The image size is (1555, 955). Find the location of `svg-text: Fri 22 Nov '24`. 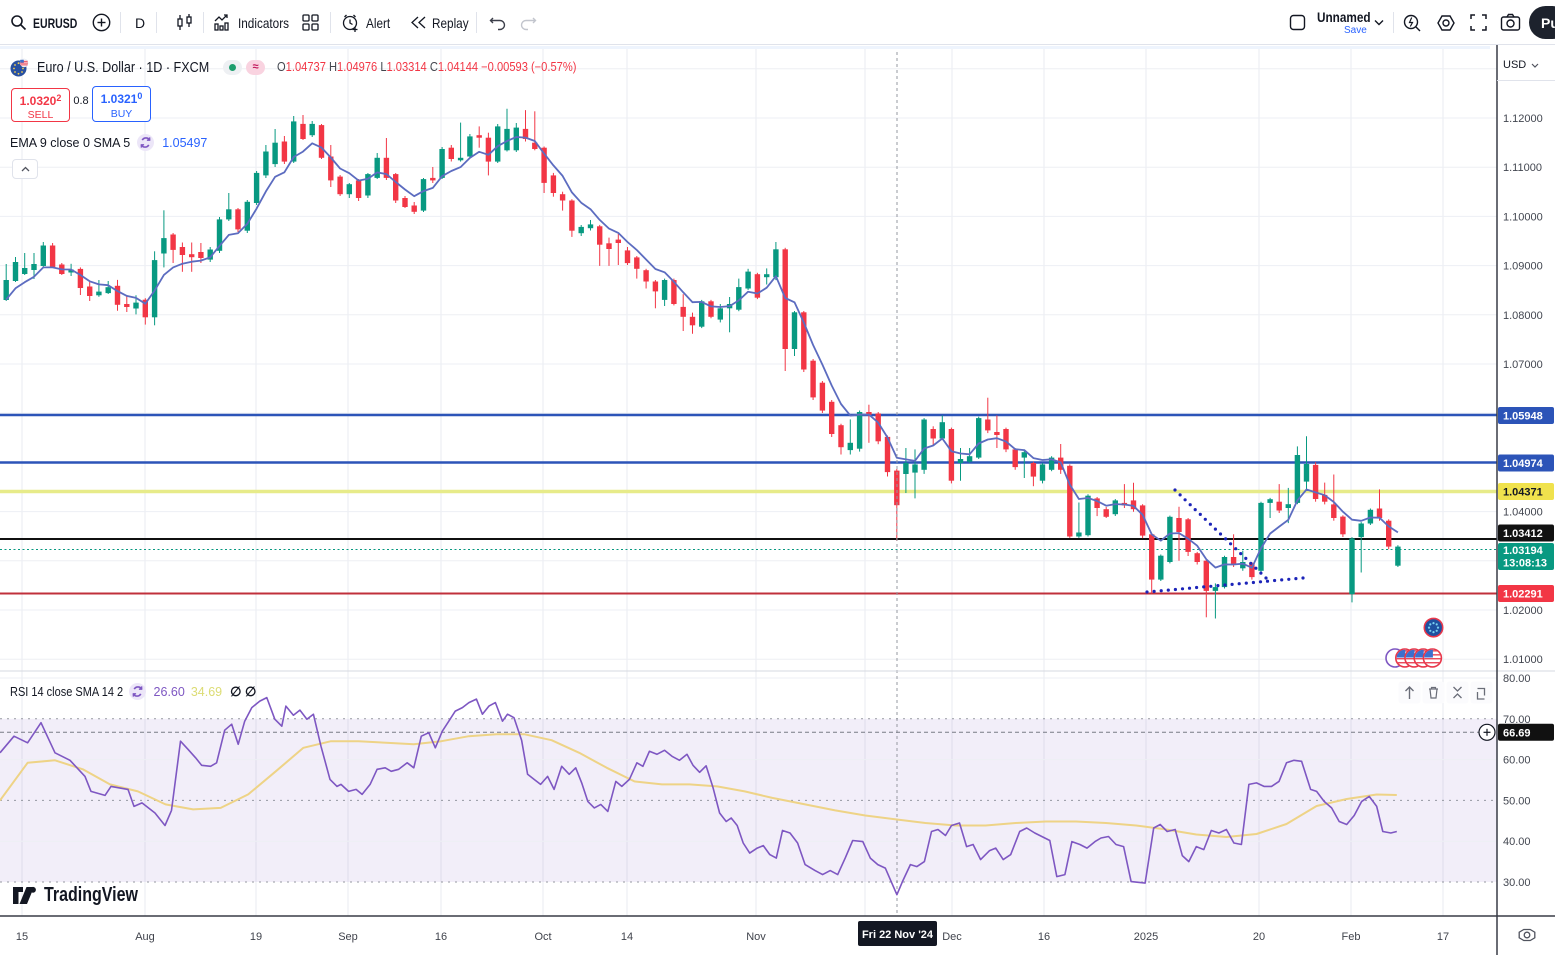

svg-text: Fri 22 Nov '24 is located at coordinates (898, 935).